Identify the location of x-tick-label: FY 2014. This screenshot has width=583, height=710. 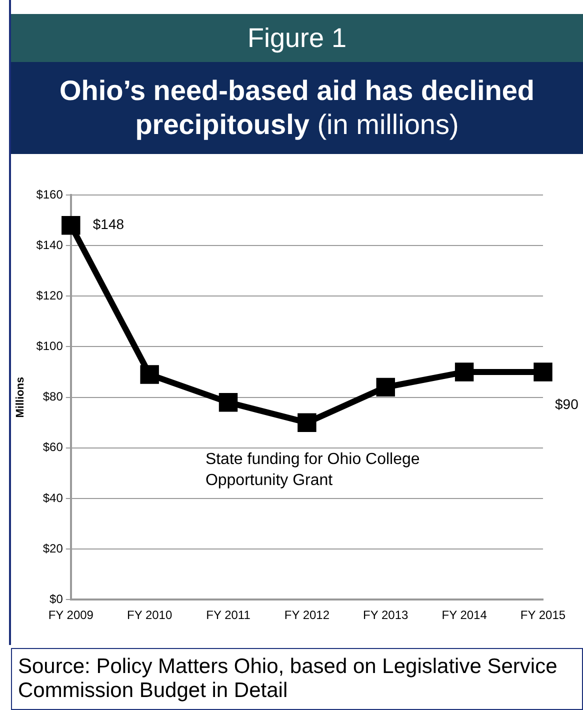
(465, 615).